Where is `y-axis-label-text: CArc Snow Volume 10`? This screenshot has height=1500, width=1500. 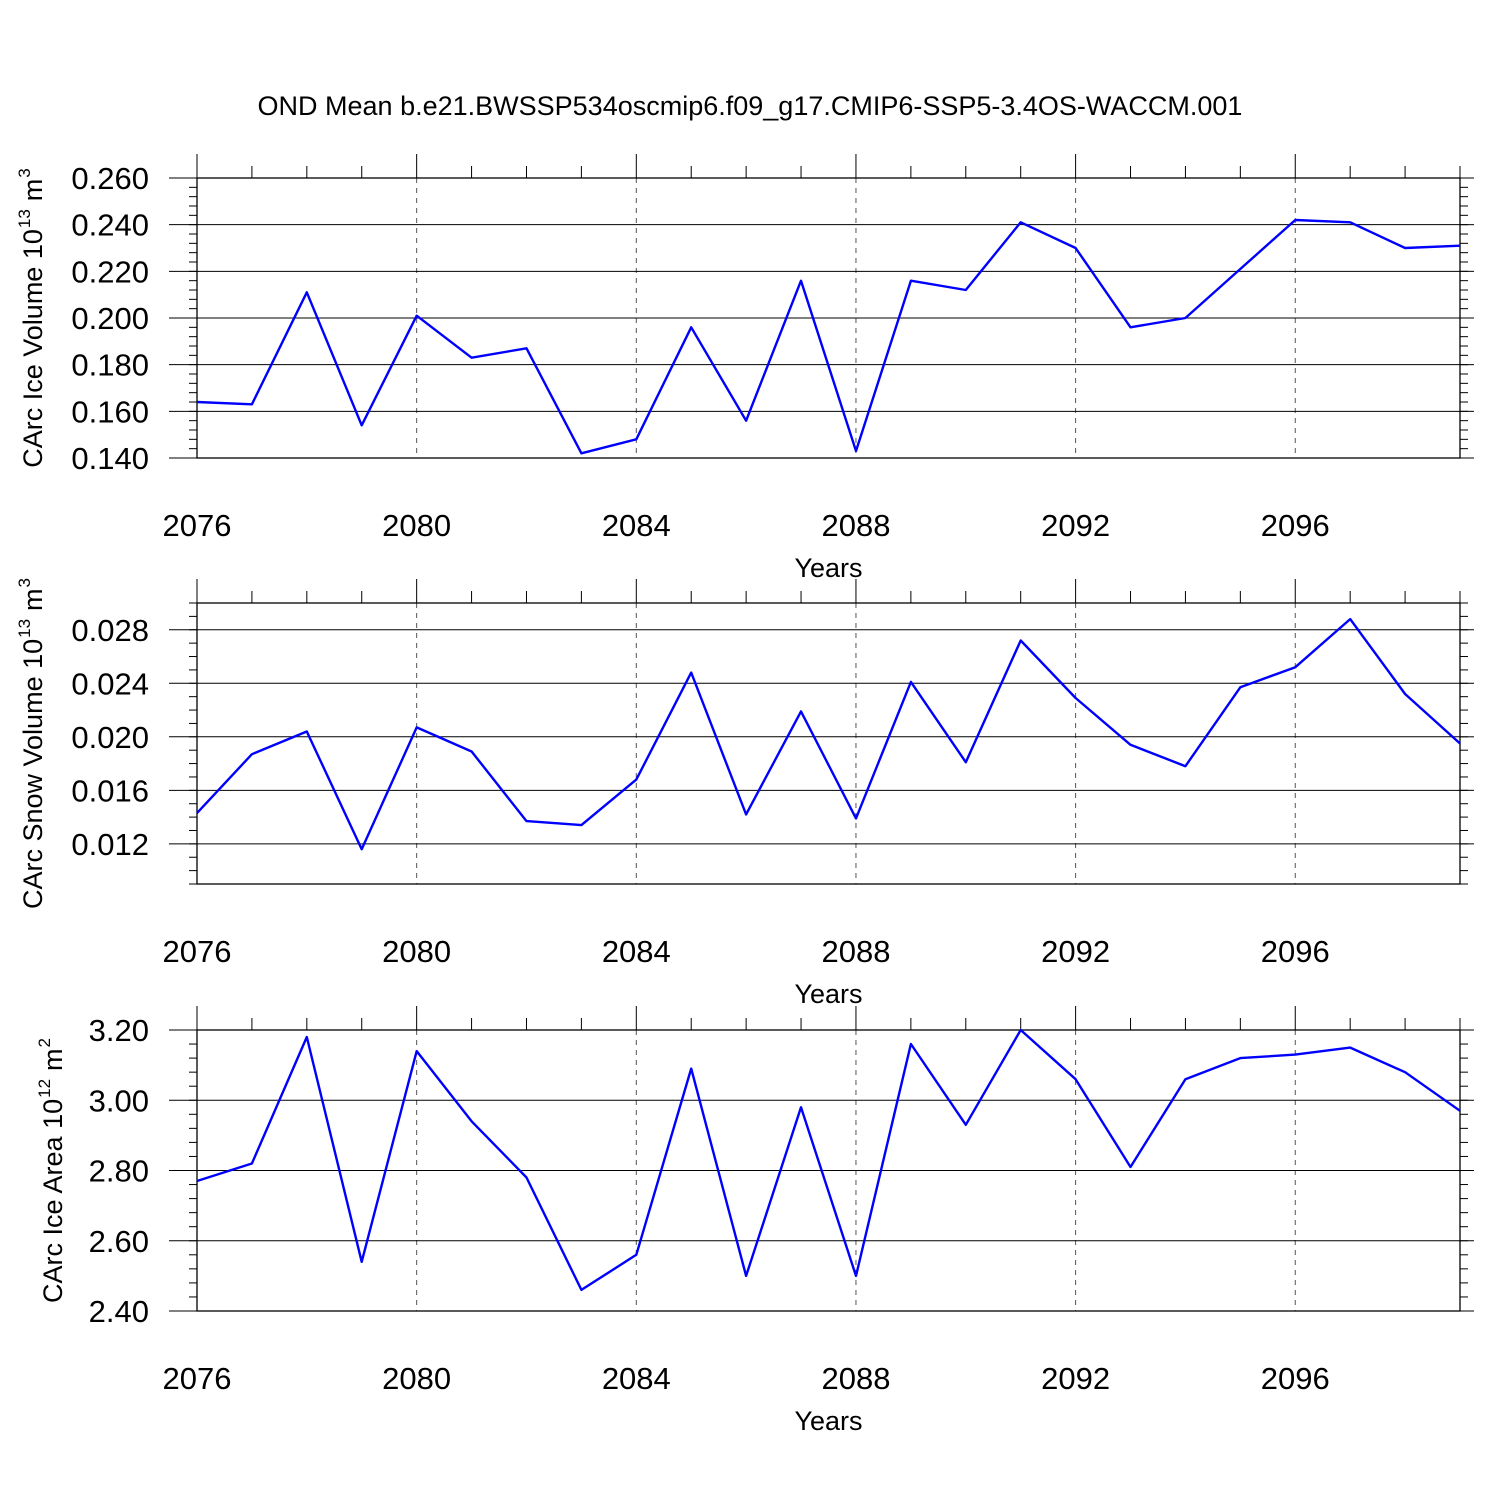
y-axis-label-text: CArc Snow Volume 10 is located at coordinates (33, 774).